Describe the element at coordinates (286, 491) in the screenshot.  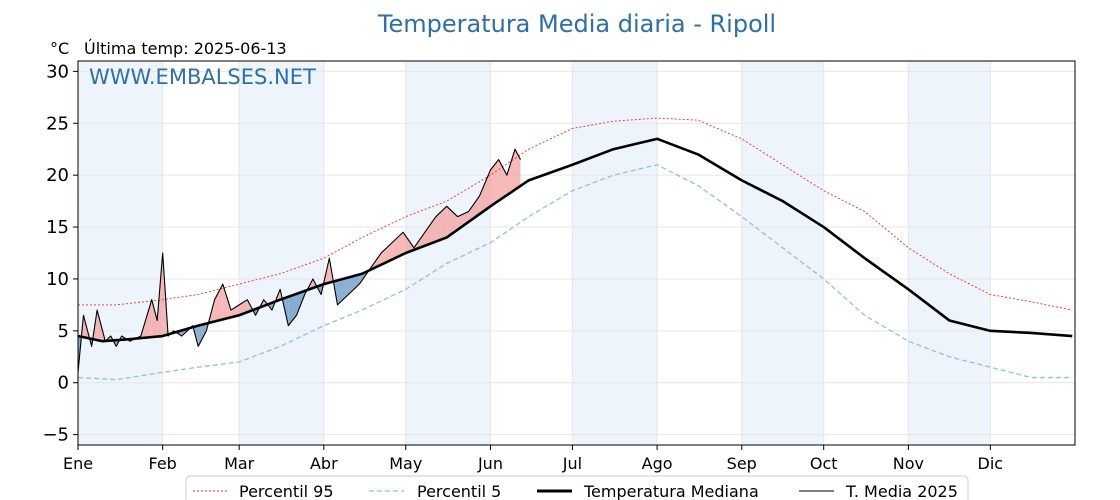
I see `legend-label-p95: Percentil 95` at that location.